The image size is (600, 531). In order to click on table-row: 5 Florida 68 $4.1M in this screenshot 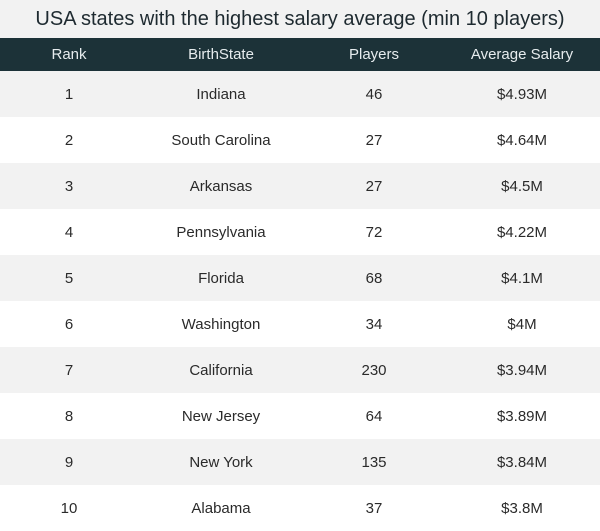, I will do `click(300, 278)`.